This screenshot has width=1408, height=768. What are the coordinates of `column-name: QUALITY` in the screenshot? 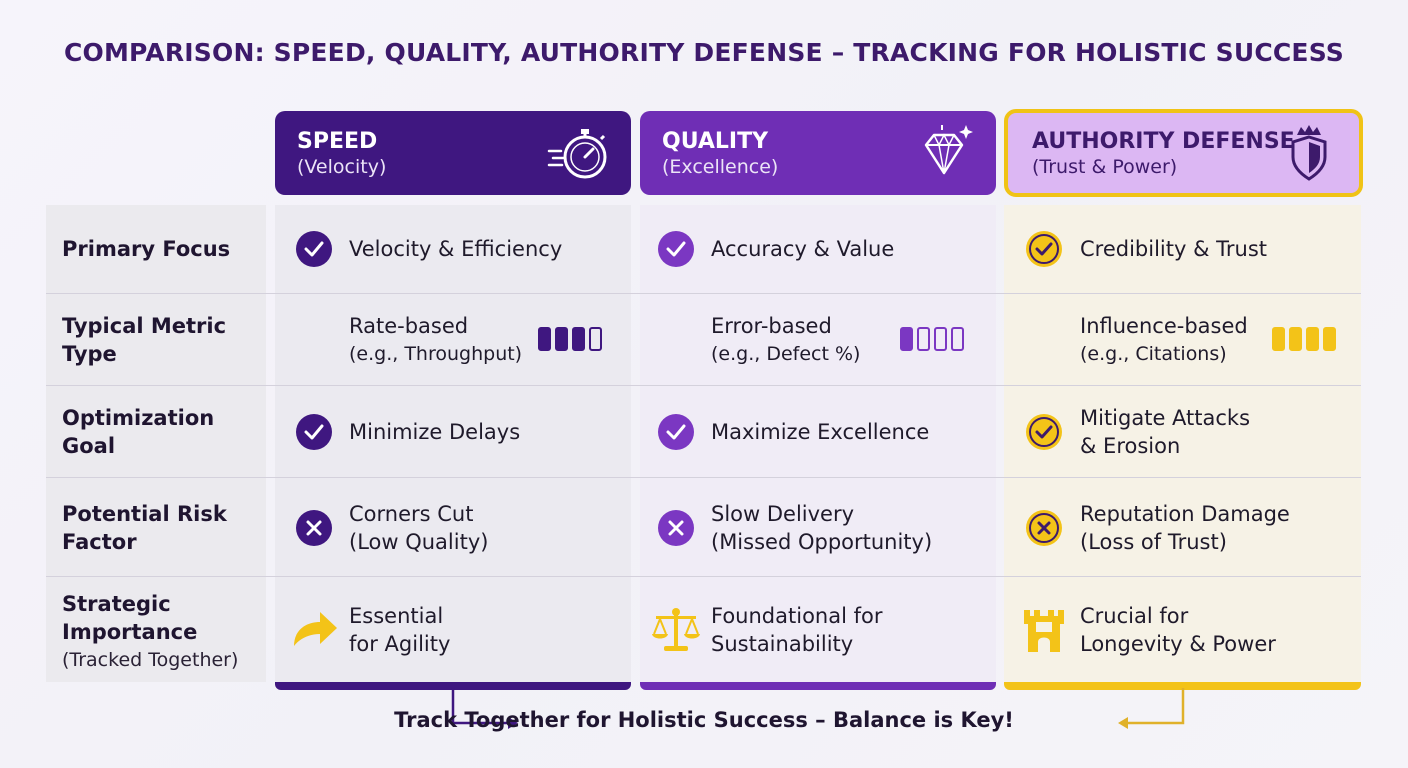 It's located at (715, 141).